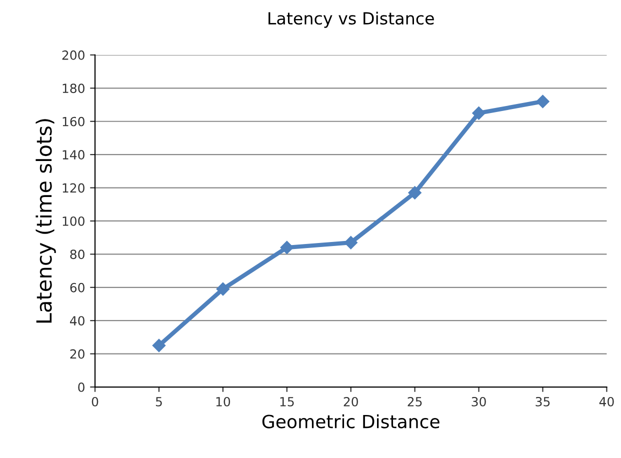 The width and height of the screenshot is (621, 458). What do you see at coordinates (73, 55) in the screenshot?
I see `y-tick-label: 200` at bounding box center [73, 55].